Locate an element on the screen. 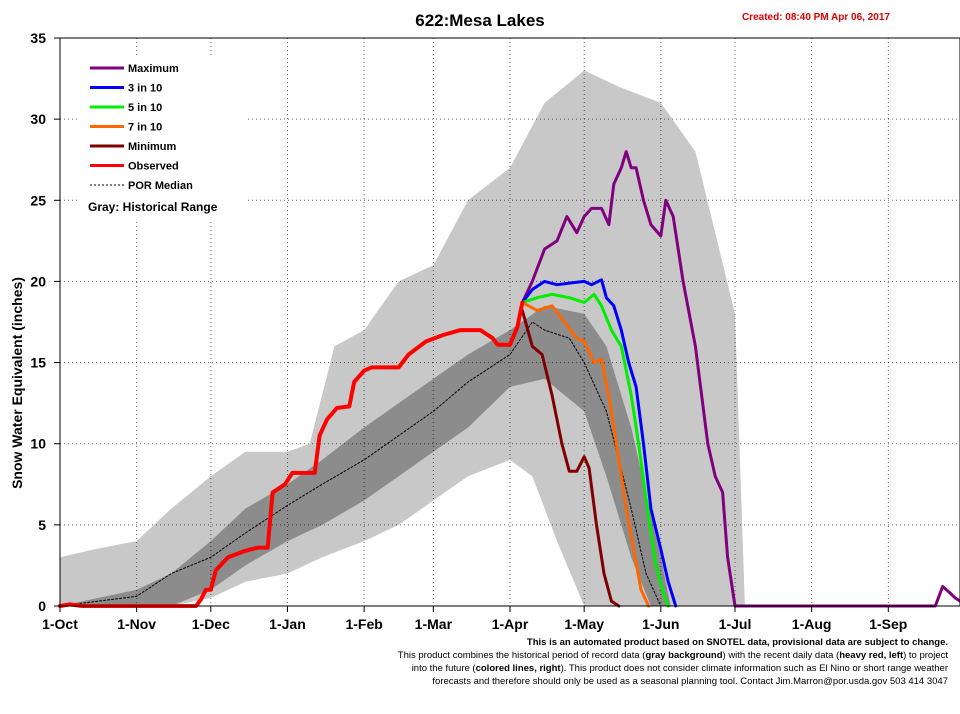 Image resolution: width=960 pixels, height=714 pixels. x-tick-label: 1-Apr is located at coordinates (510, 624).